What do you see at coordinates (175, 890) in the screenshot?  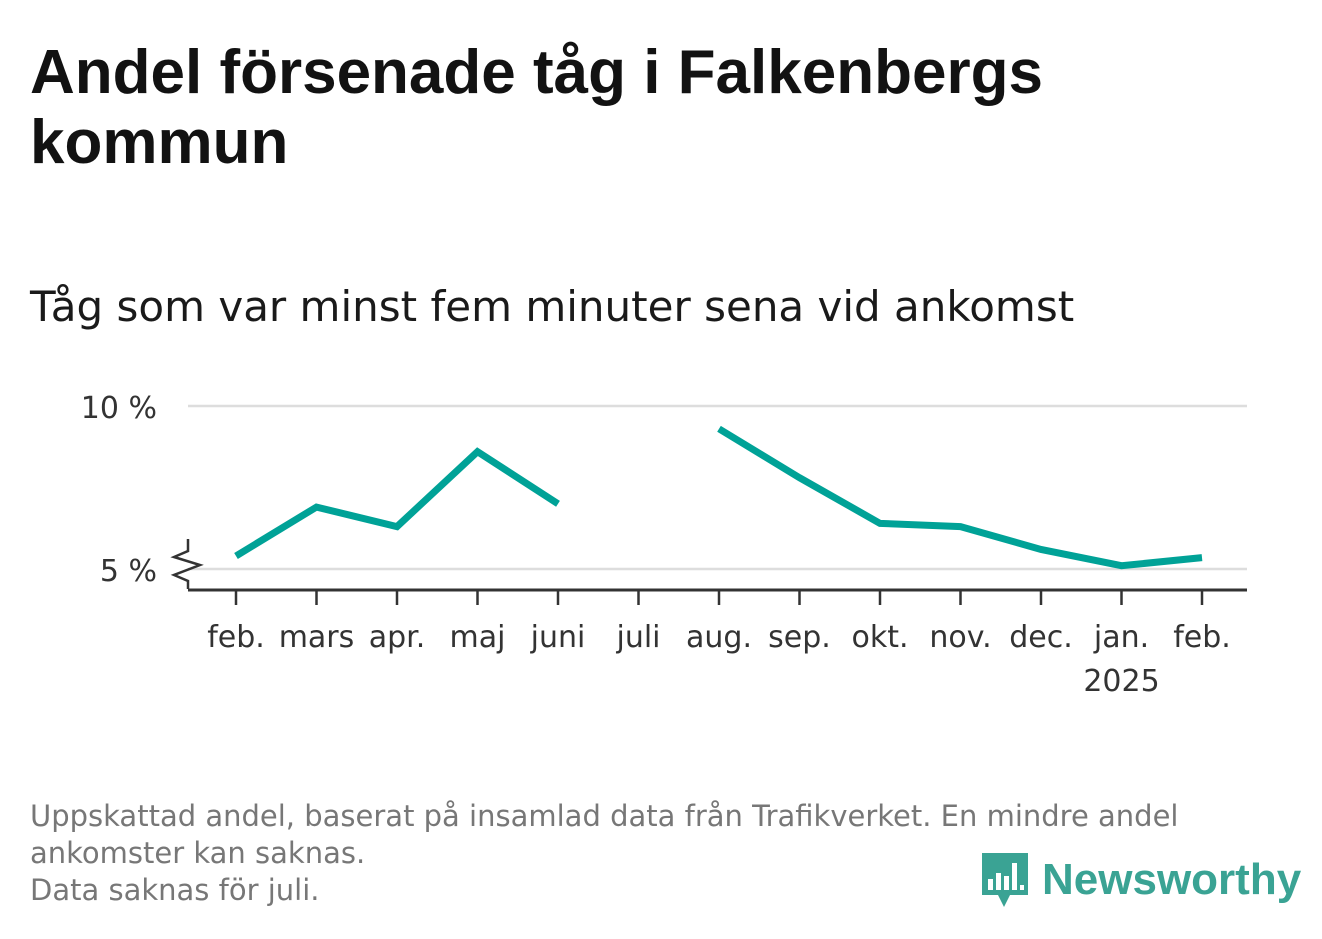 I see `caption-line-3: Data saknas för juli.` at bounding box center [175, 890].